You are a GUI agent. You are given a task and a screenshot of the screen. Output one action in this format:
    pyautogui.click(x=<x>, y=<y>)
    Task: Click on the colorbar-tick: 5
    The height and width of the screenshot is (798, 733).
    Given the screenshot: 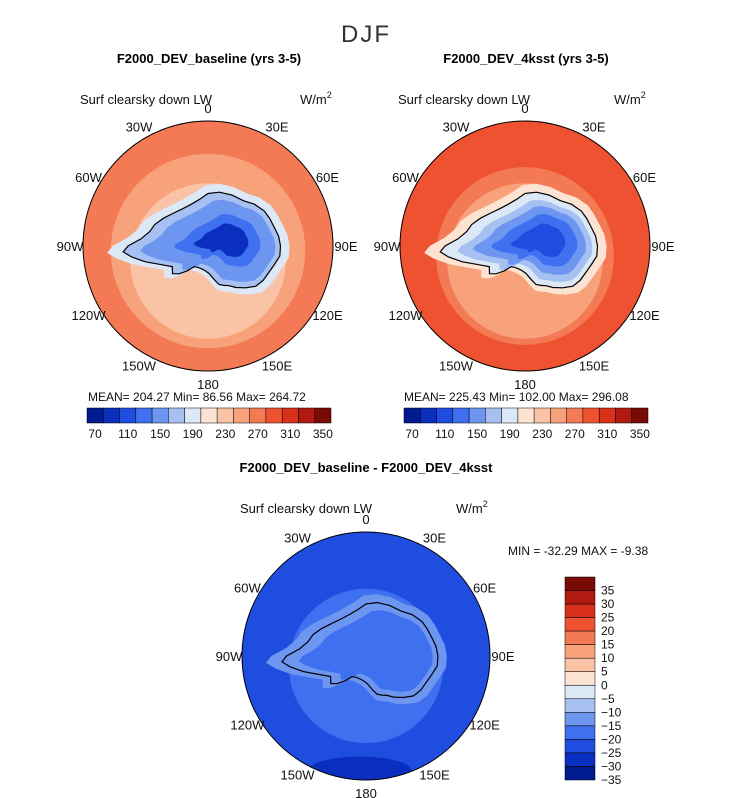 What is the action you would take?
    pyautogui.click(x=604, y=672)
    